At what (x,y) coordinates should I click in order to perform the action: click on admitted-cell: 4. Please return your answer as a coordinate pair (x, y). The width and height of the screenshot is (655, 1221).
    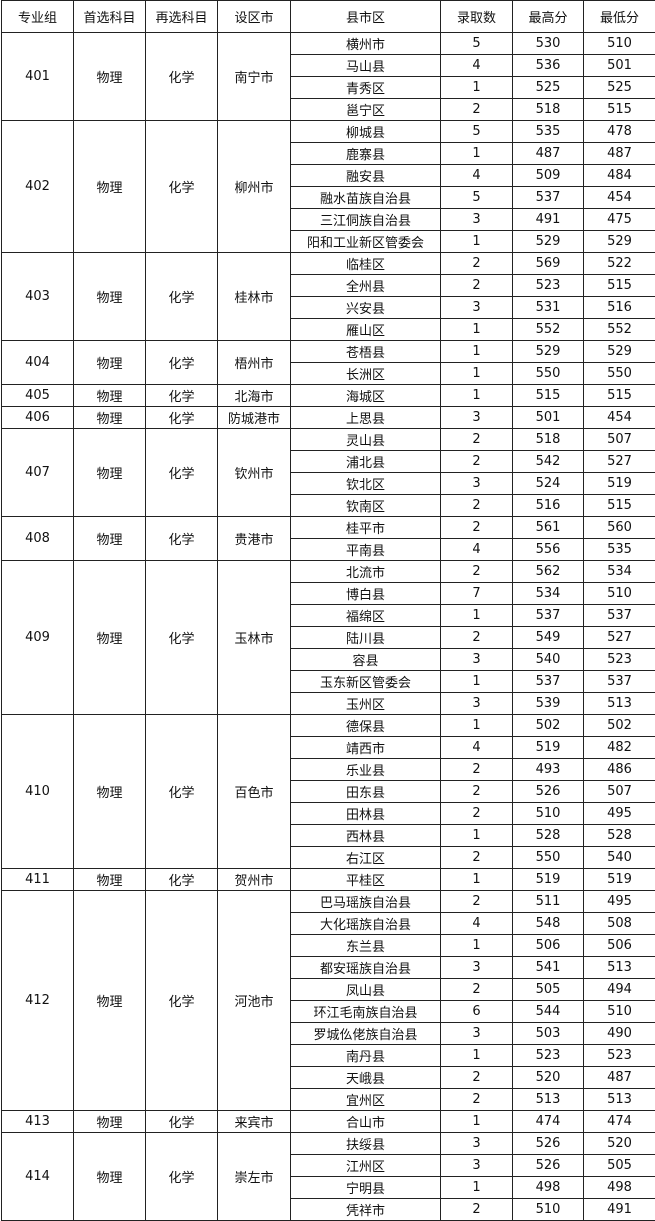
    Looking at the image, I should click on (477, 66).